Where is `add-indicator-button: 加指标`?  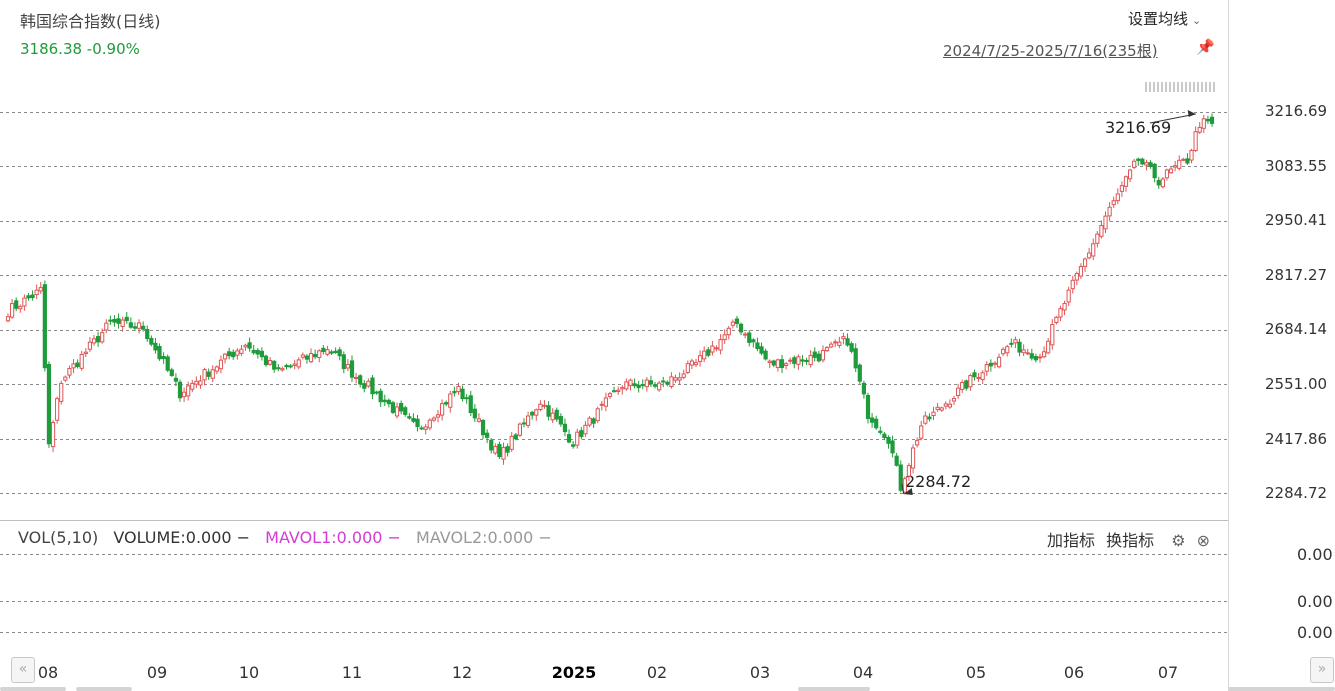
add-indicator-button: 加指标 is located at coordinates (1071, 540).